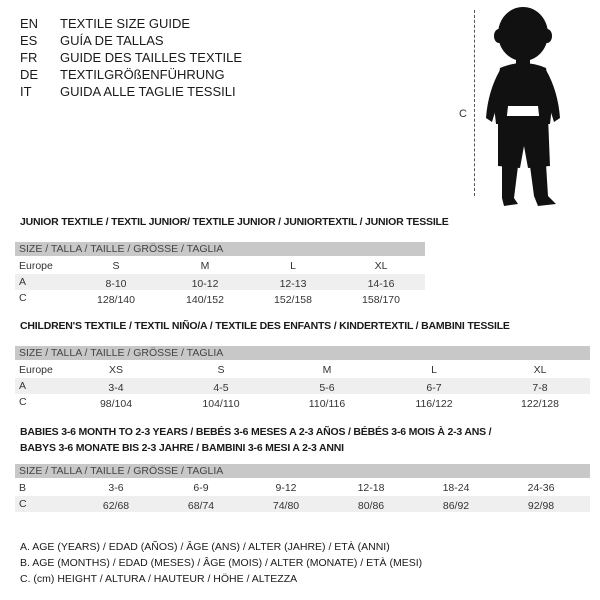 The image size is (600, 600). What do you see at coordinates (205, 300) in the screenshot?
I see `table-cell: 140/152` at bounding box center [205, 300].